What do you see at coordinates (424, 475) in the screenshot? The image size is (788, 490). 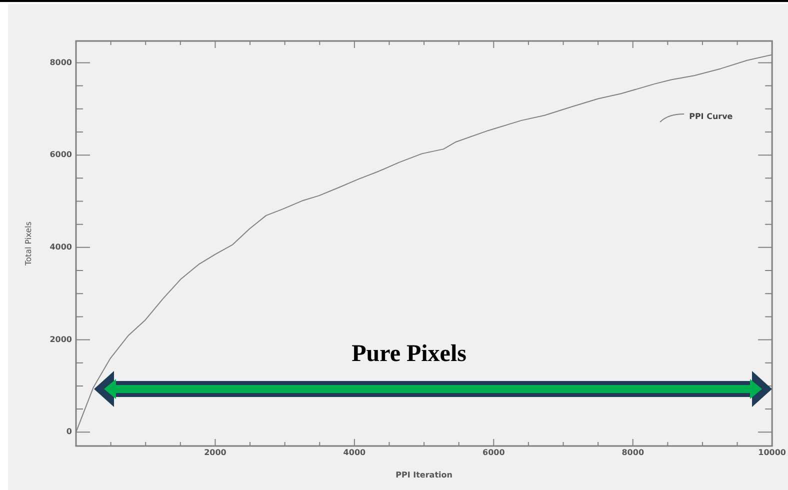 I see `x-axis-title: PPI Iteration` at bounding box center [424, 475].